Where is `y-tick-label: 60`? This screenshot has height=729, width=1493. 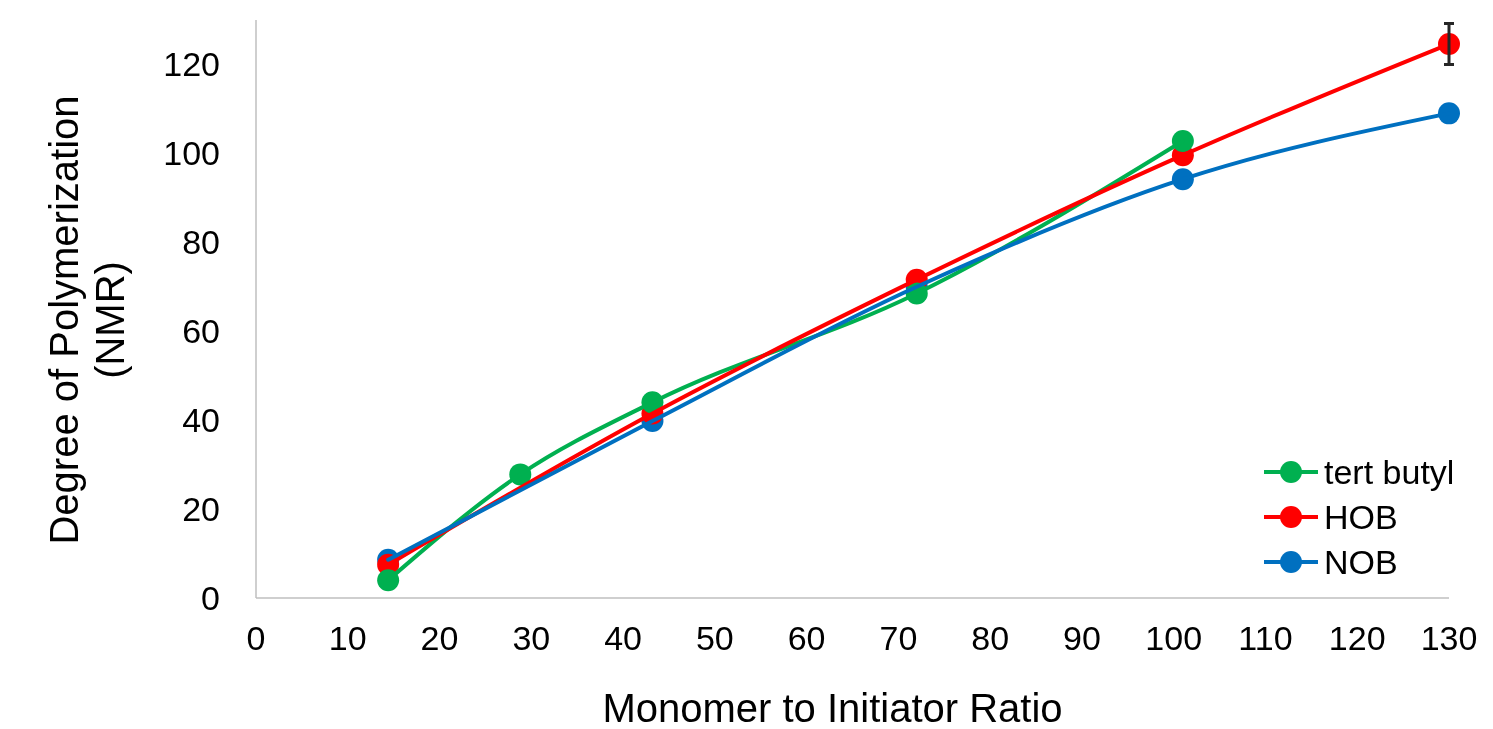
y-tick-label: 60 is located at coordinates (201, 331).